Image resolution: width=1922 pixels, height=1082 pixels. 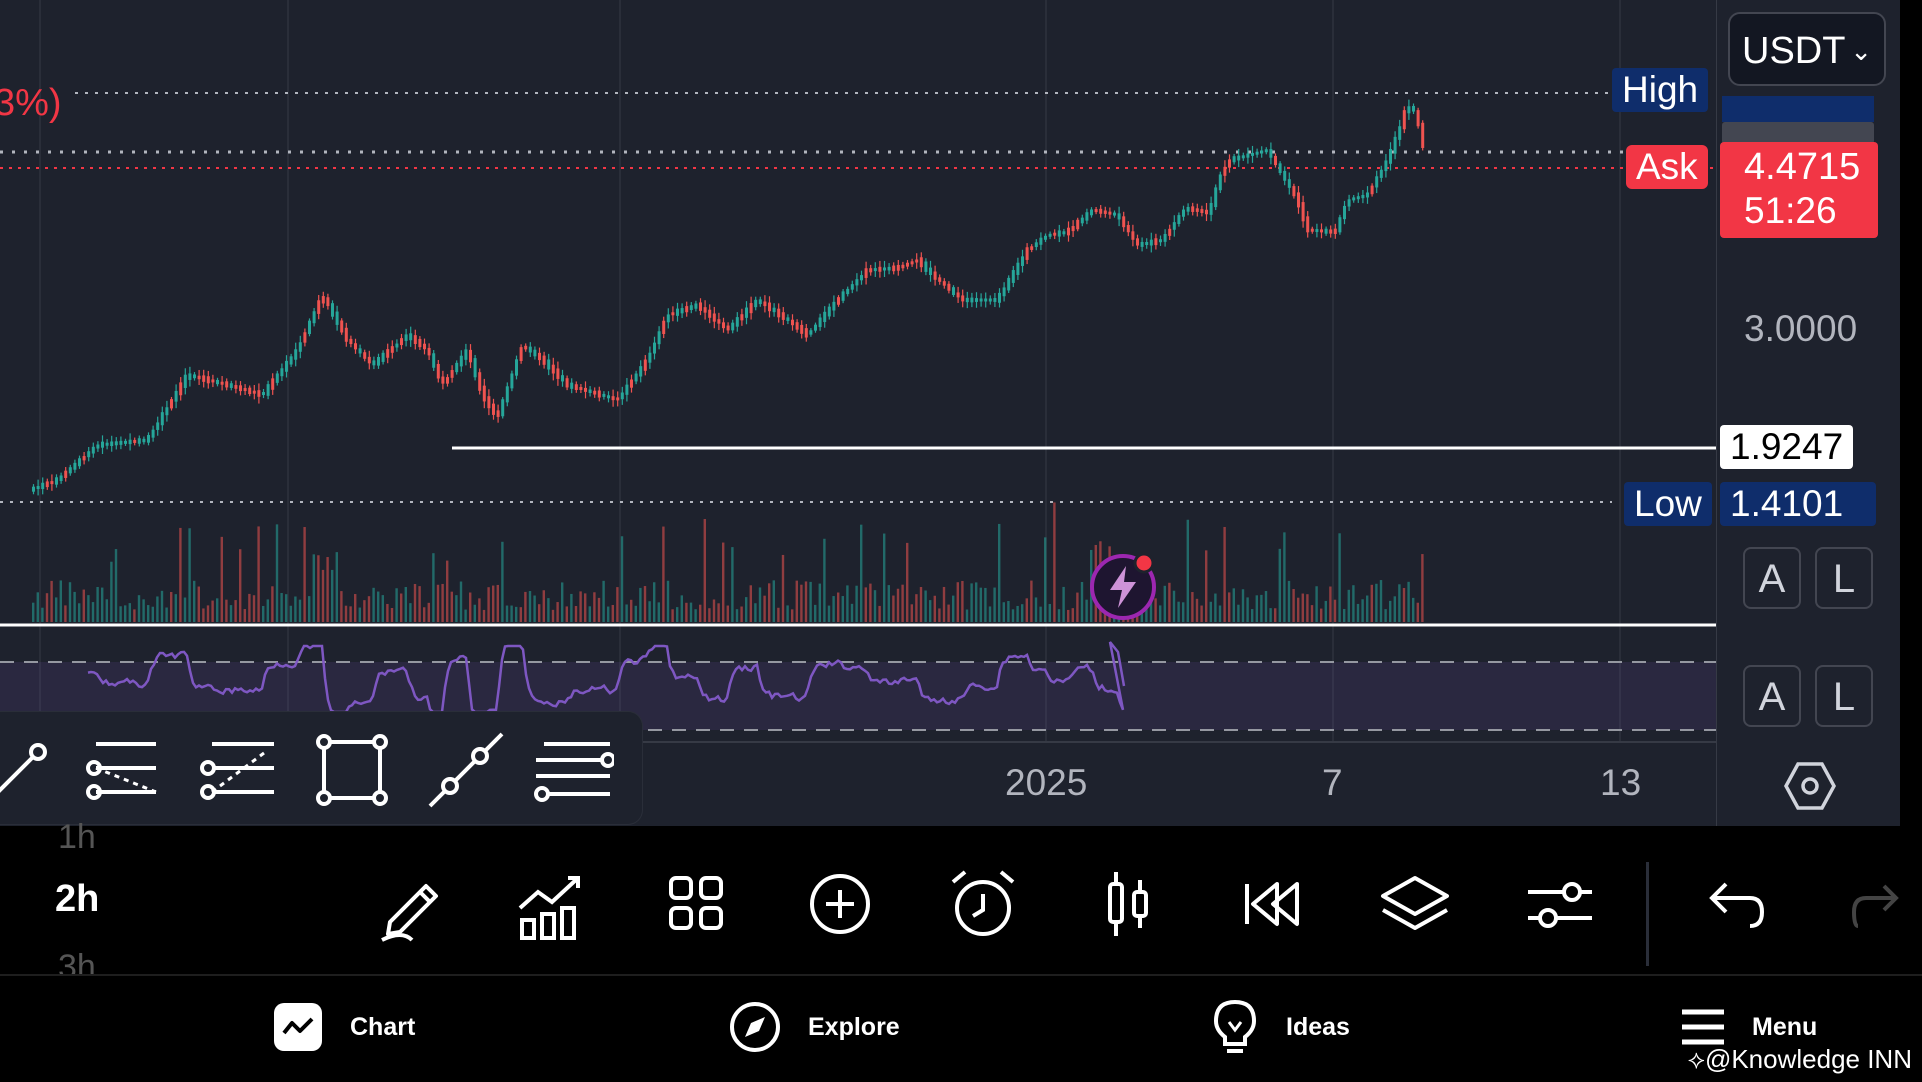 I want to click on trend-line-icon, so click(x=32, y=770).